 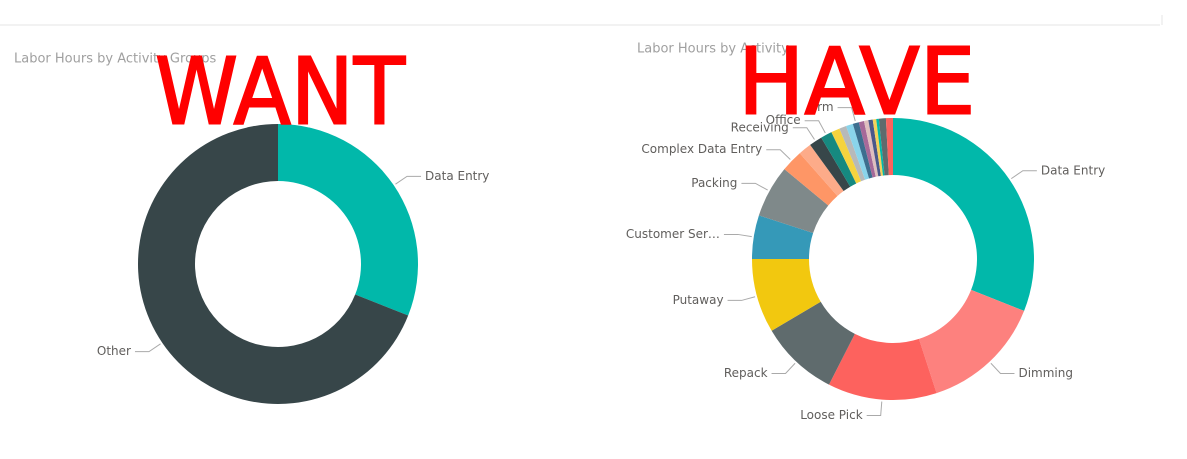 What do you see at coordinates (857, 81) in the screenshot?
I see `handwritten-annotation: HAVE` at bounding box center [857, 81].